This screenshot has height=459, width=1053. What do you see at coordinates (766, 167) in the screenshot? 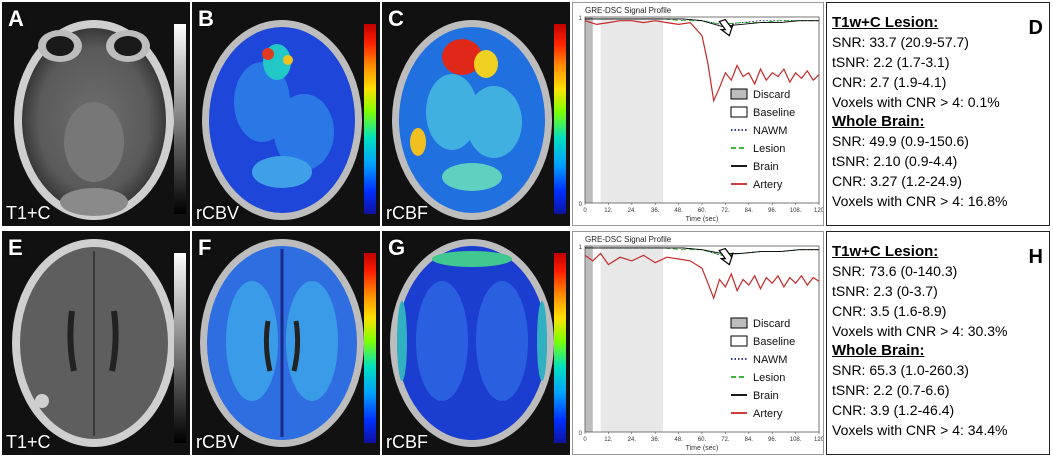
I see `legend-label: Brain` at bounding box center [766, 167].